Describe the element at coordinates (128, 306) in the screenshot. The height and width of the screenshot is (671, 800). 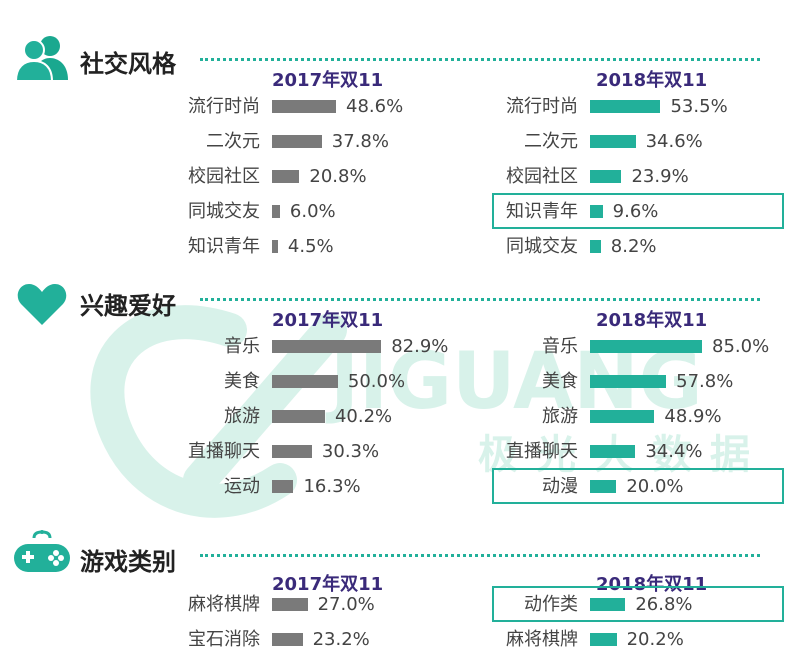
I see `section-title-interest: 兴趣爱好` at that location.